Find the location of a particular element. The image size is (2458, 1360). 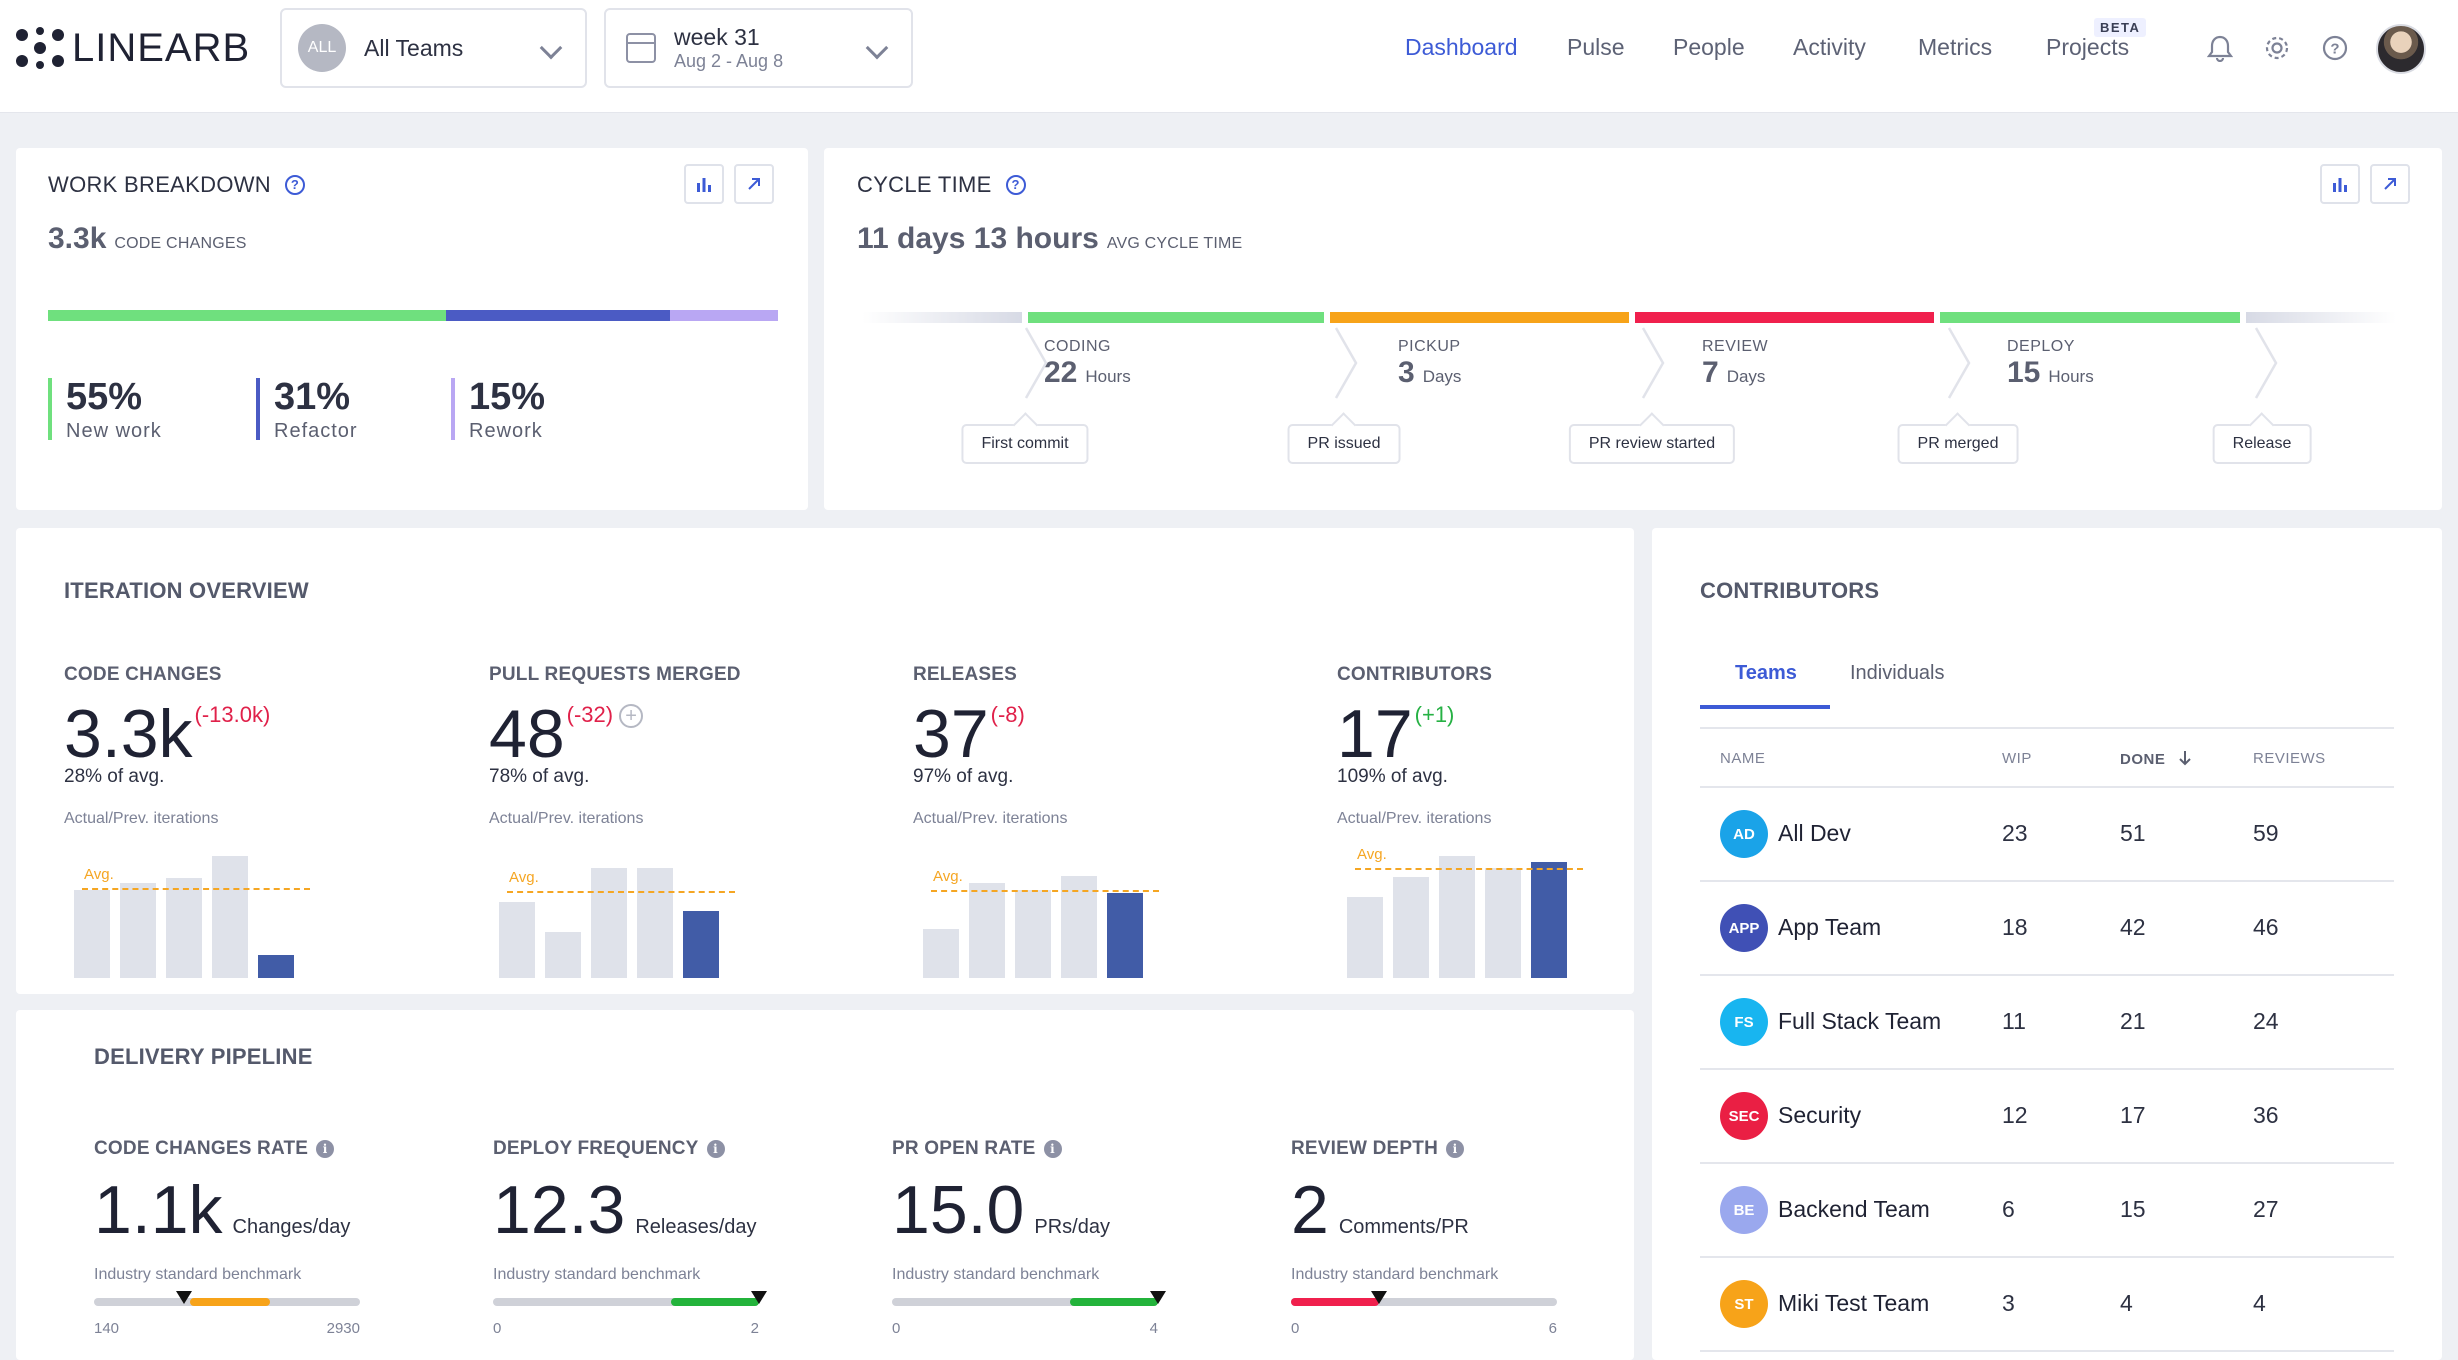

team-name: Miki Test Team is located at coordinates (1854, 1303).